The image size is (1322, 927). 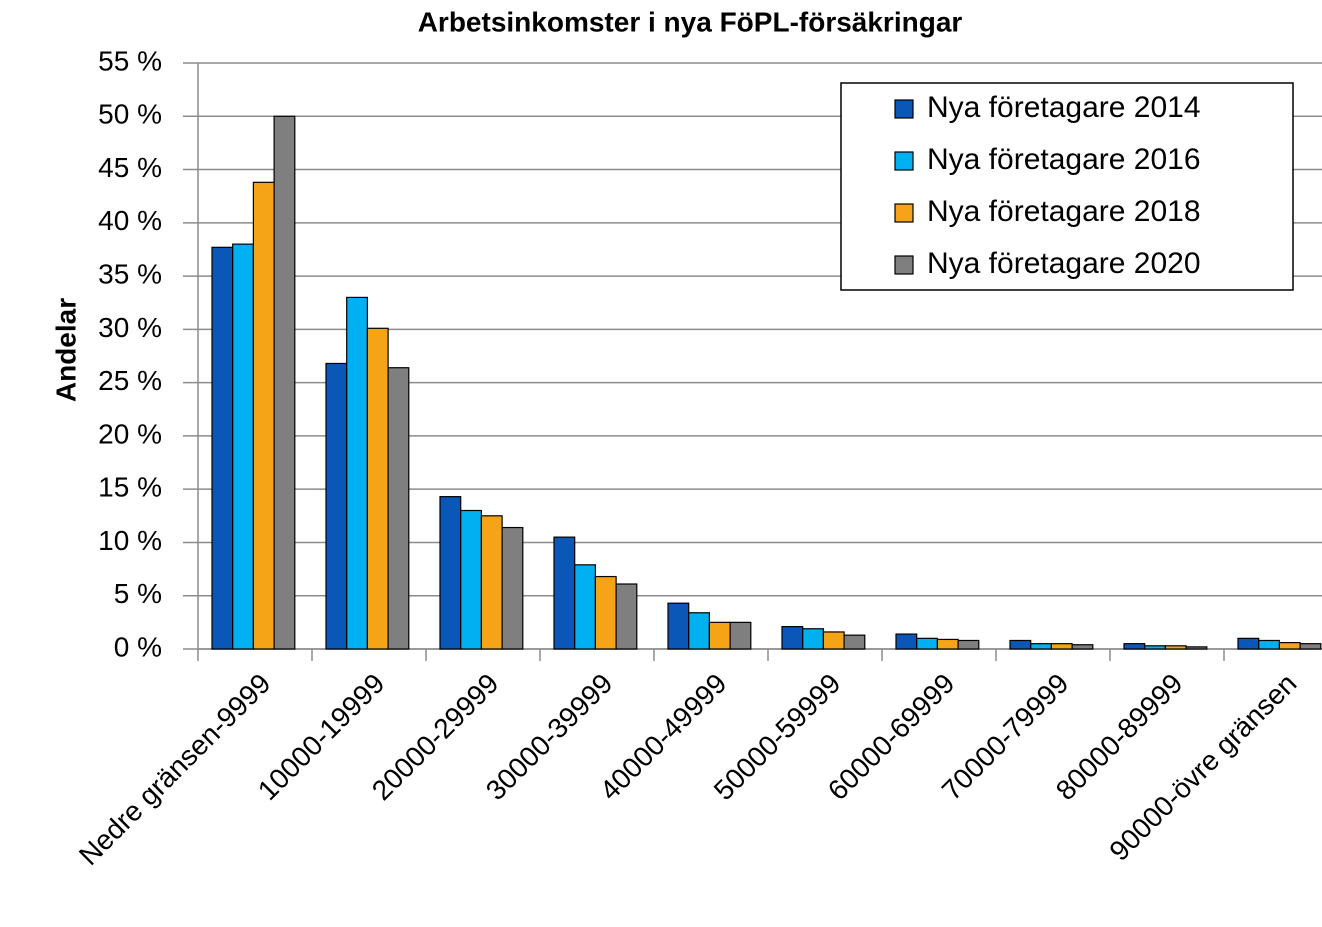 What do you see at coordinates (138, 646) in the screenshot?
I see `y-tick-label: 0 %` at bounding box center [138, 646].